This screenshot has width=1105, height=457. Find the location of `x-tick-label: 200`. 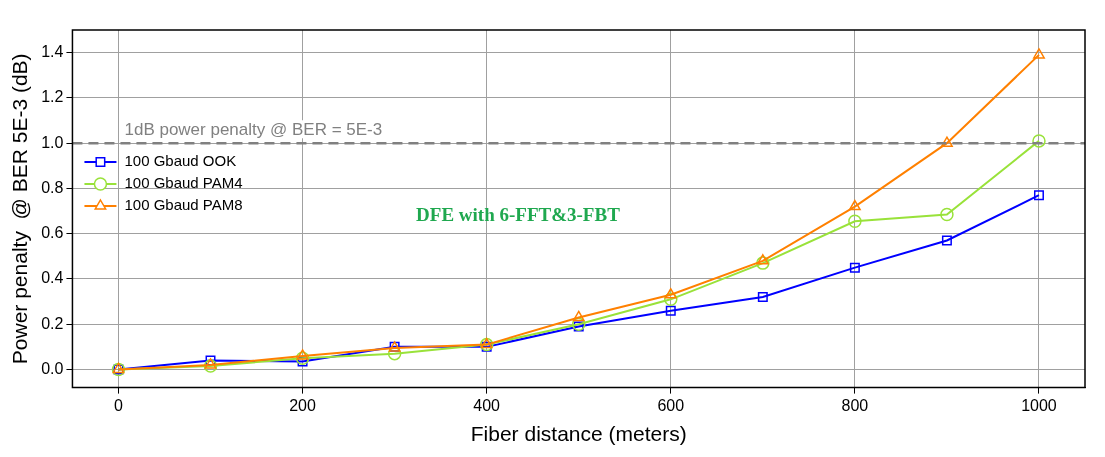

x-tick-label: 200 is located at coordinates (303, 405).